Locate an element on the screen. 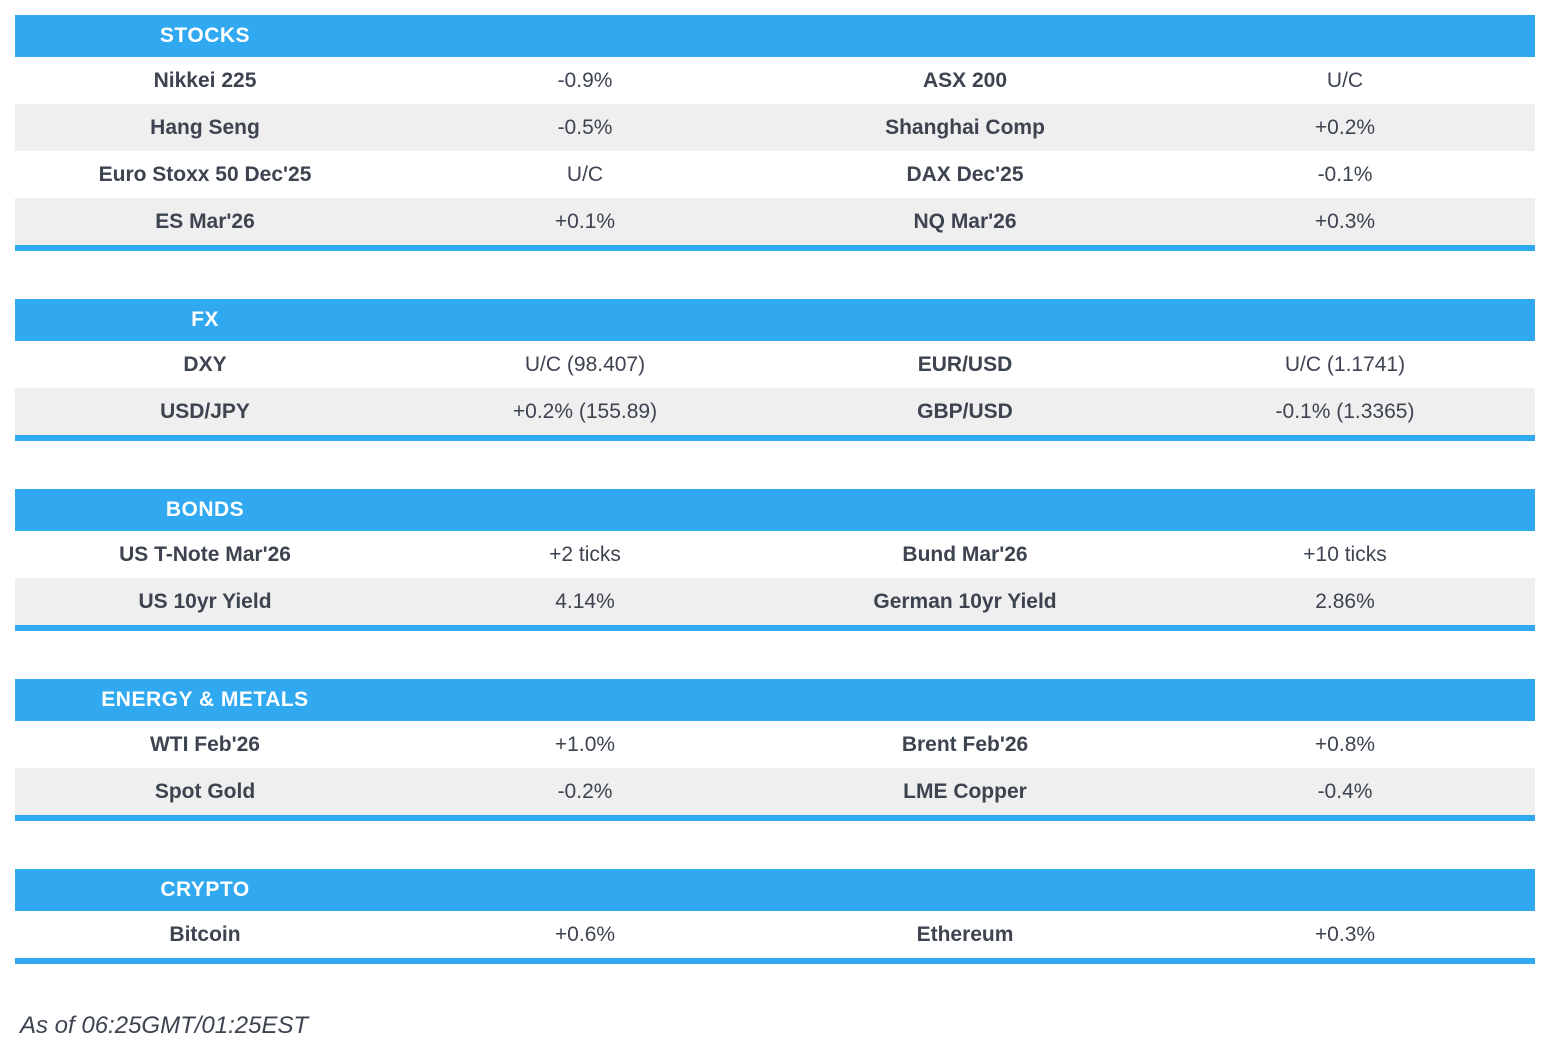 The height and width of the screenshot is (1056, 1549). right-label-cell: Brent Feb'26 is located at coordinates (965, 744).